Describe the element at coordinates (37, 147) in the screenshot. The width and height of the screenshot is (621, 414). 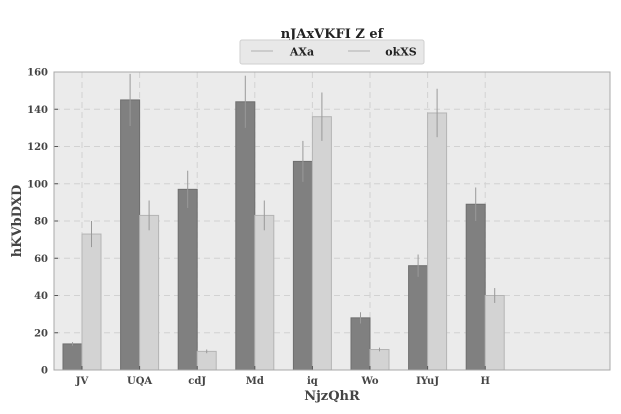
I see `y-tick-label: 120` at that location.